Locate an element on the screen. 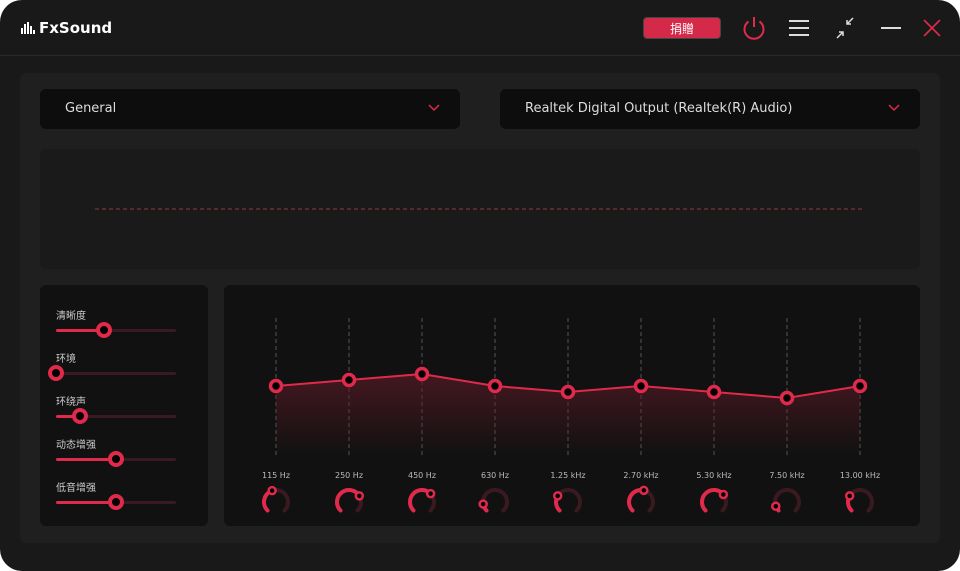  eq-frequency-label: 115 Hz is located at coordinates (276, 475).